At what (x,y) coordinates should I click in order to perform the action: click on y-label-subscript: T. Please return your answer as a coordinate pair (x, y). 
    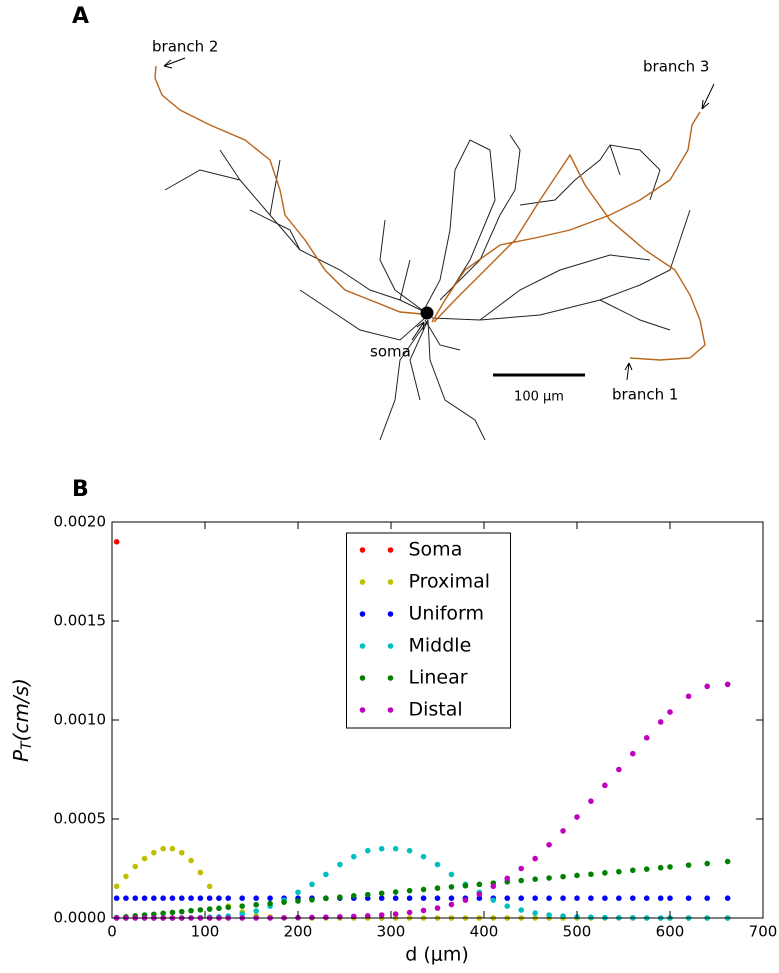
    Looking at the image, I should click on (27, 745).